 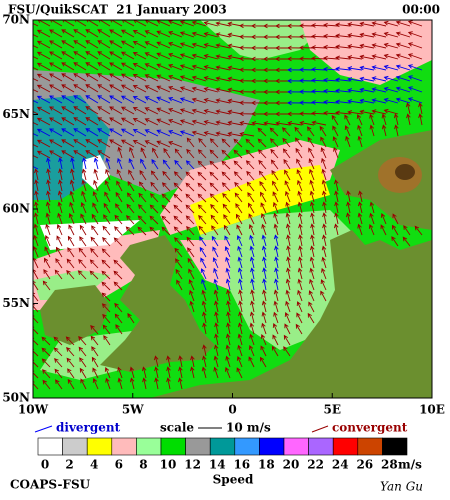 I want to click on convergent-arrow, so click(x=320, y=429).